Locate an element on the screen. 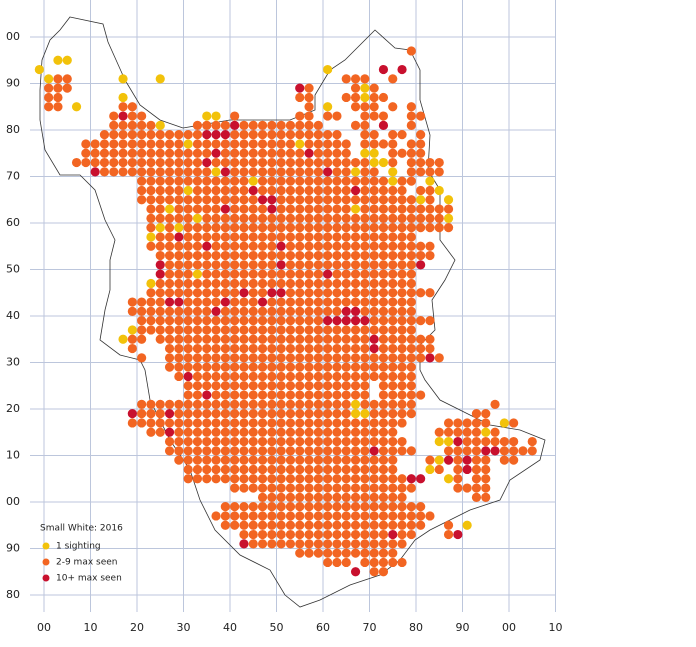  x-tick-label: 00 is located at coordinates (44, 627).